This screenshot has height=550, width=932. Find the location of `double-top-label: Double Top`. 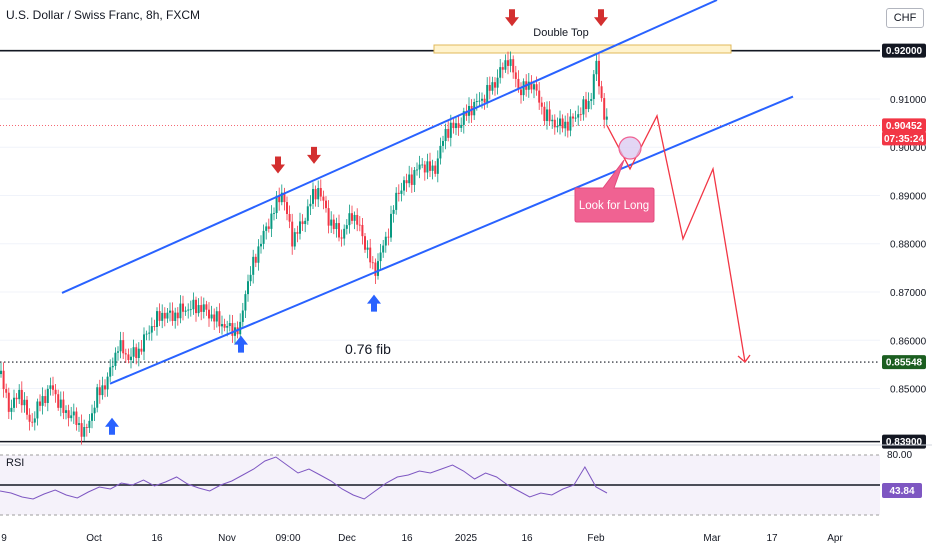

double-top-label: Double Top is located at coordinates (560, 33).